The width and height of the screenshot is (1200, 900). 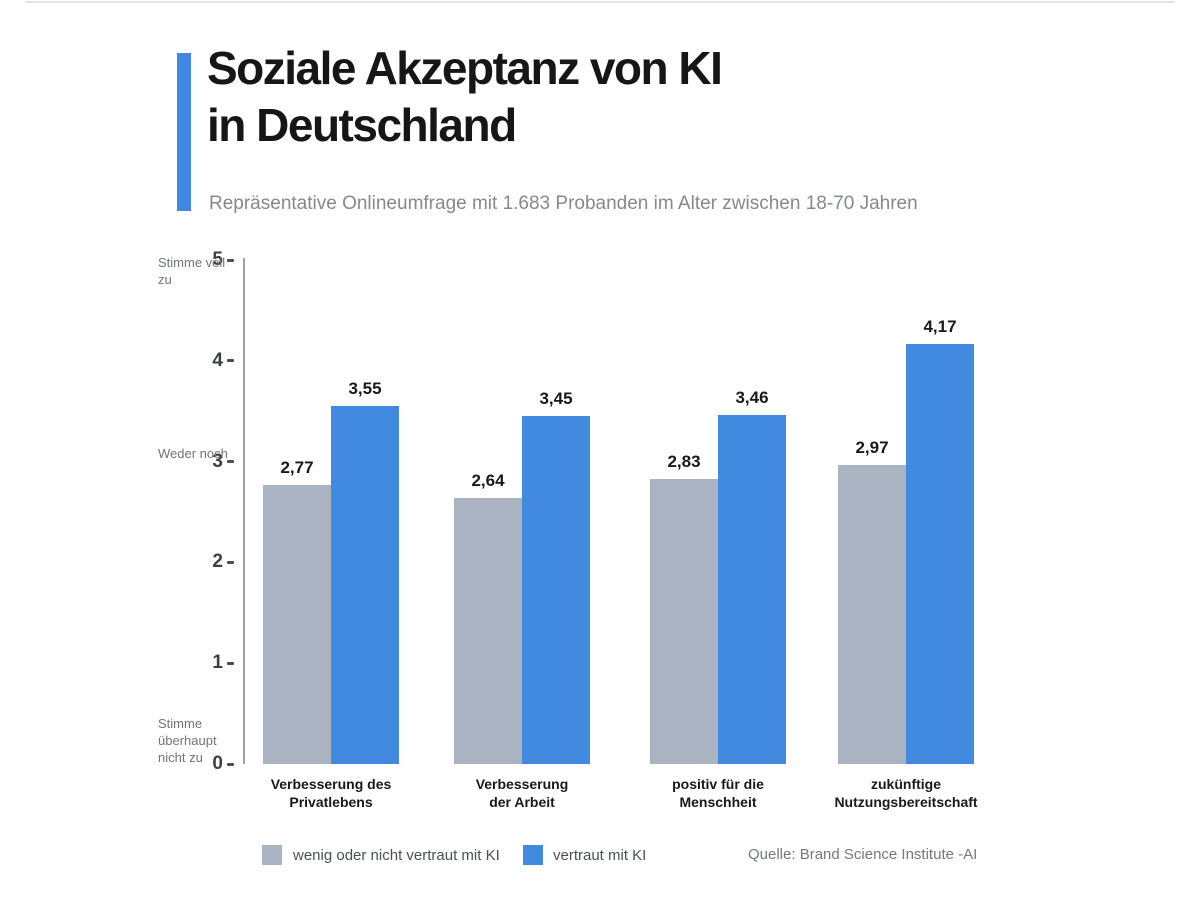 What do you see at coordinates (522, 793) in the screenshot?
I see `category-label: Verbesserung der Arbeit` at bounding box center [522, 793].